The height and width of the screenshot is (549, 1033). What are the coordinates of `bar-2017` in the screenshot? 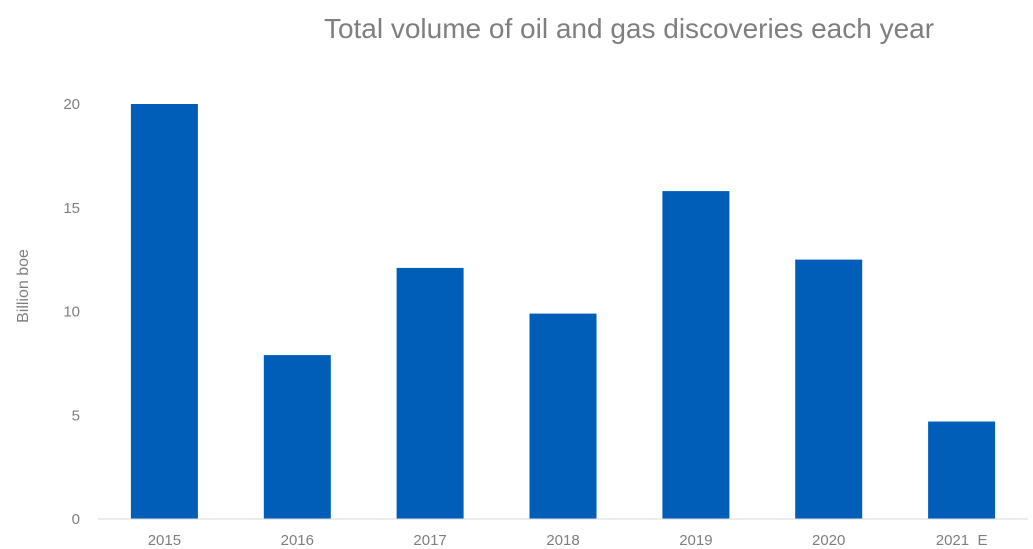 It's located at (430, 393).